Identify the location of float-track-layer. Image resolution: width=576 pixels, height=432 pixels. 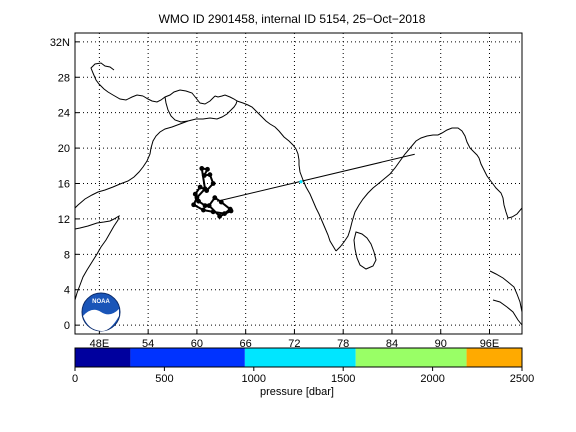
(303, 186).